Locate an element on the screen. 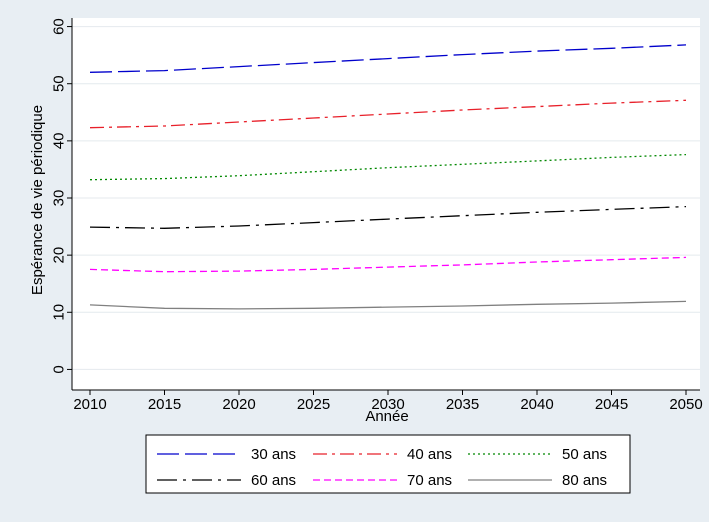  x-tick-label: 2050 is located at coordinates (685, 404).